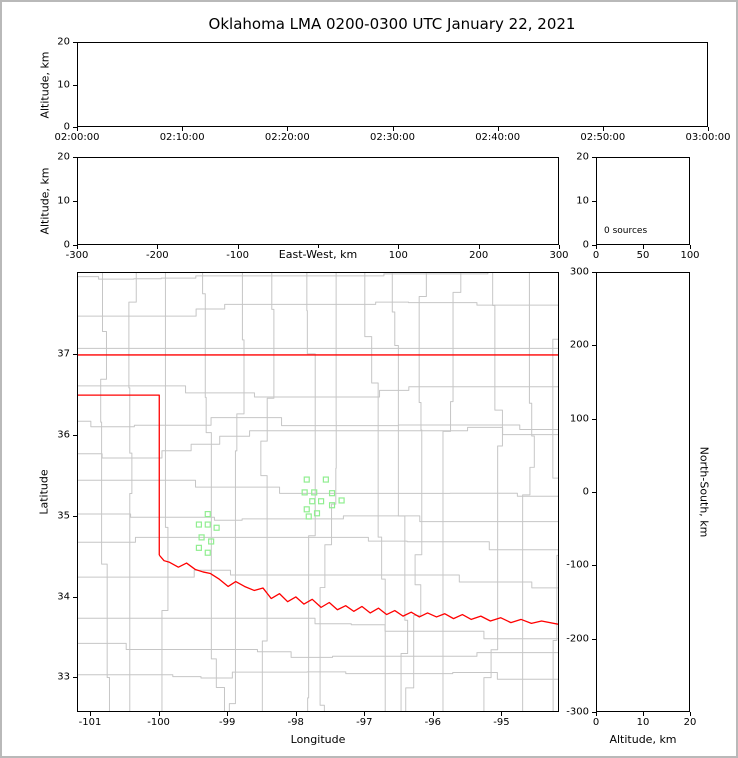 The width and height of the screenshot is (738, 758). I want to click on x-tick-label: 02:00:00, so click(77, 137).